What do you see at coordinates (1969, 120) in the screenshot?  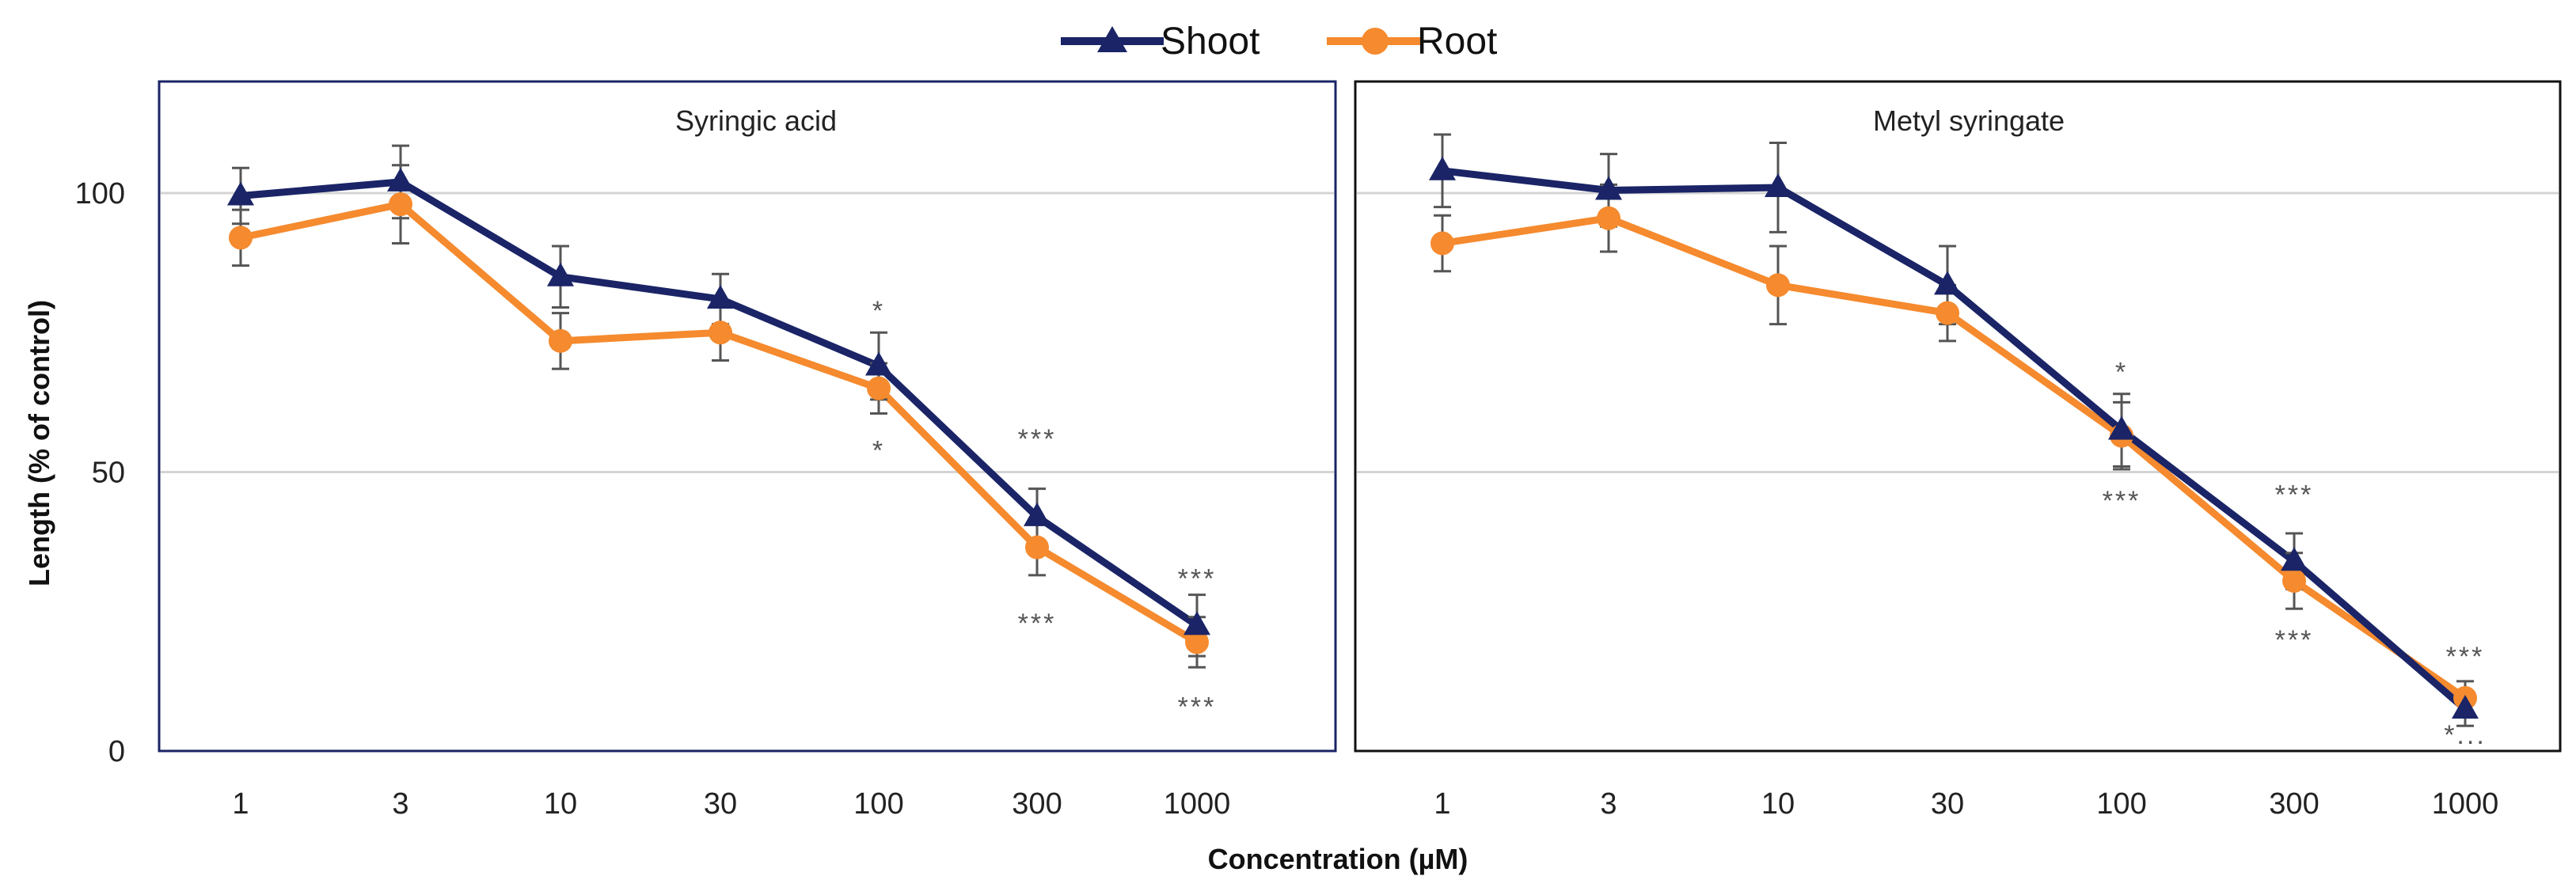 I see `panel-title: Metyl syringate` at bounding box center [1969, 120].